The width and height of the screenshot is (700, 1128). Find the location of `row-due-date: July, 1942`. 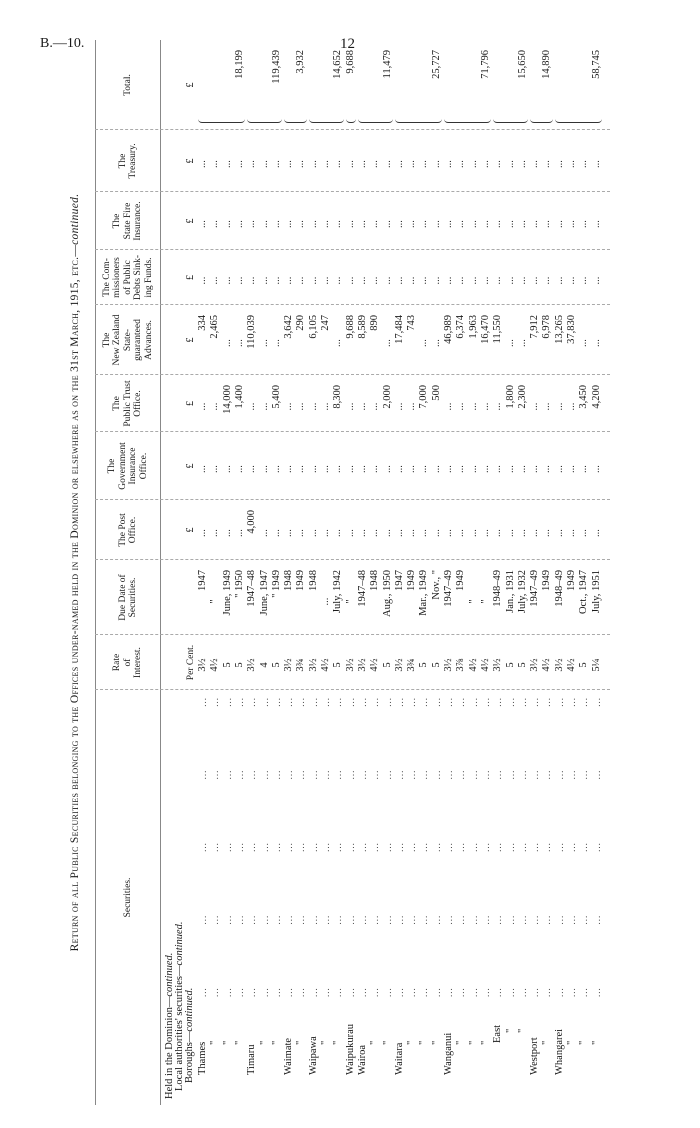

row-due-date: July, 1942 is located at coordinates (338, 592).